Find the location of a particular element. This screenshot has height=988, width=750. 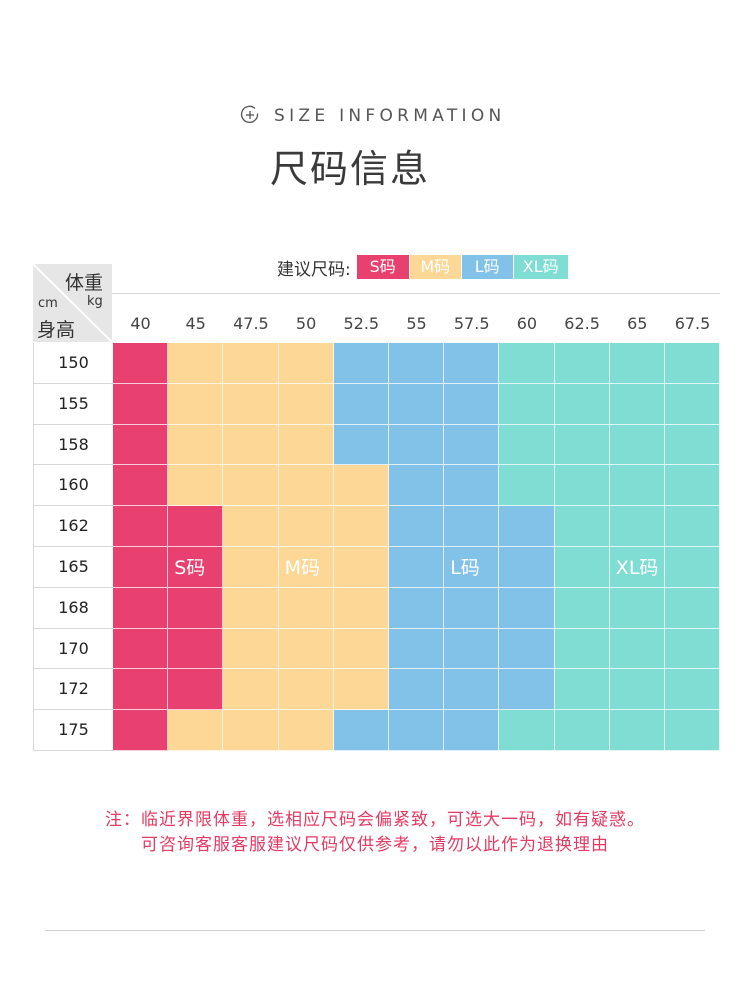

height-label-168: 168 is located at coordinates (73, 608).